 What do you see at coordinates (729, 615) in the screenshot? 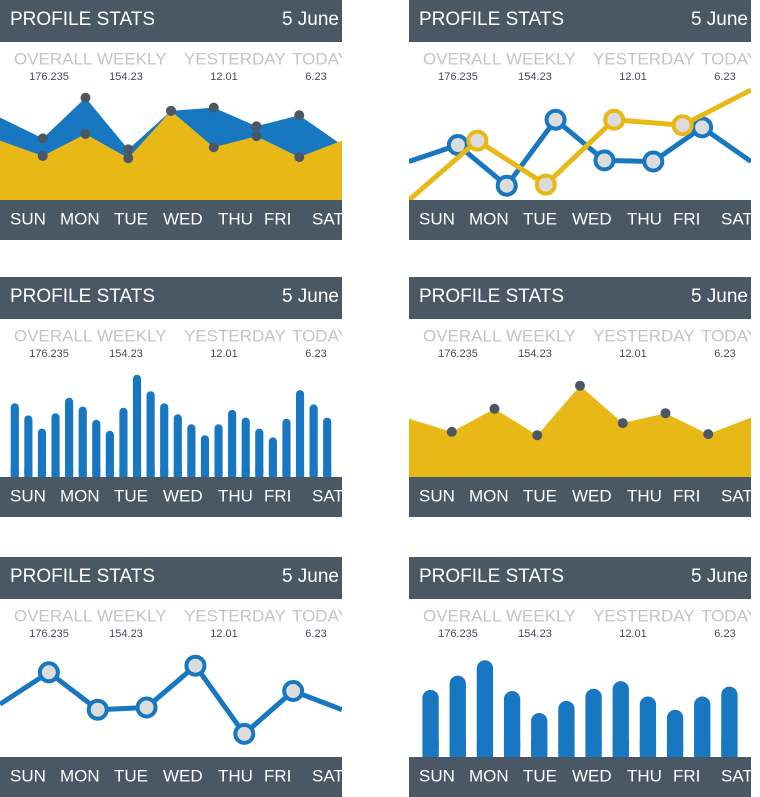
I see `stat-label: TODAY` at bounding box center [729, 615].